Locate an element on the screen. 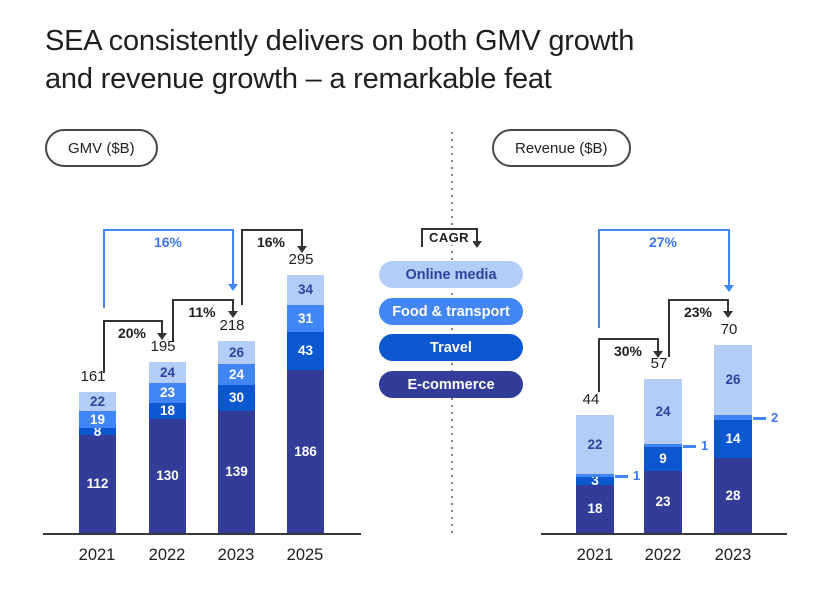 The height and width of the screenshot is (594, 822). growth-percent-label: 20% is located at coordinates (132, 333).